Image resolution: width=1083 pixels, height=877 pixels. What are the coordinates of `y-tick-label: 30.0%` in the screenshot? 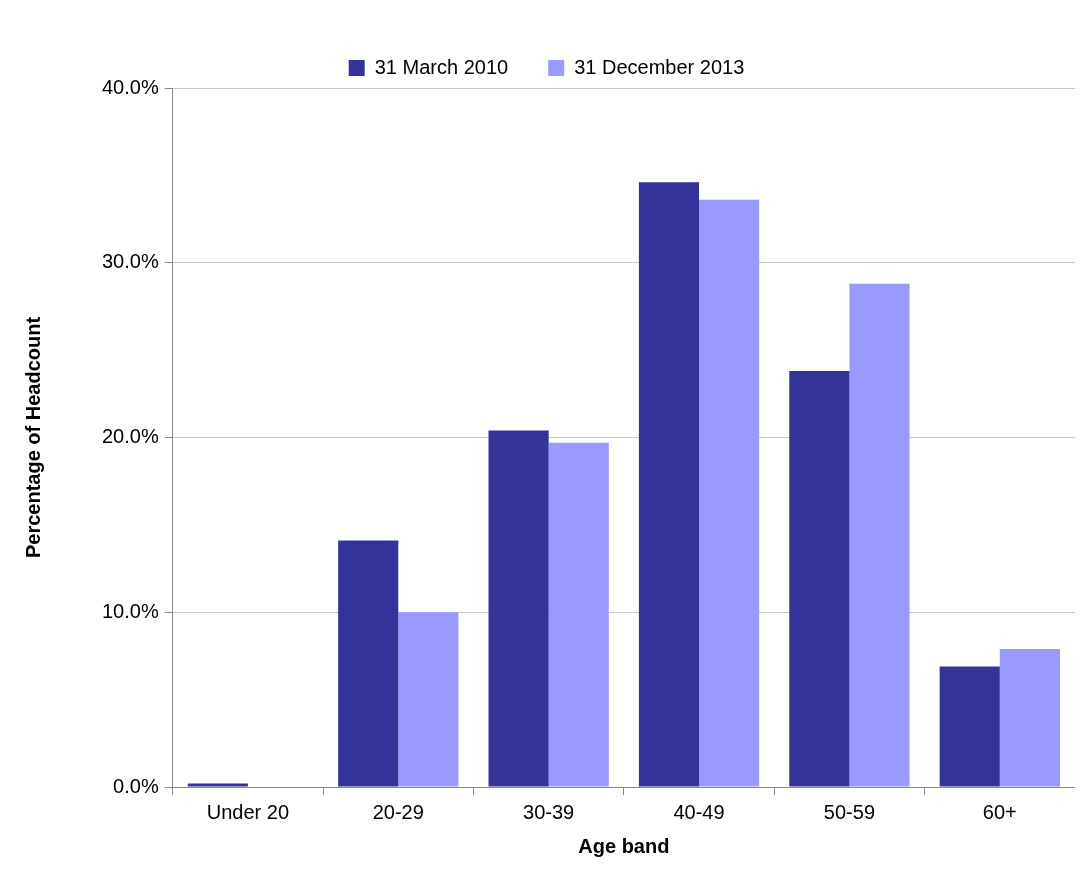 It's located at (130, 261).